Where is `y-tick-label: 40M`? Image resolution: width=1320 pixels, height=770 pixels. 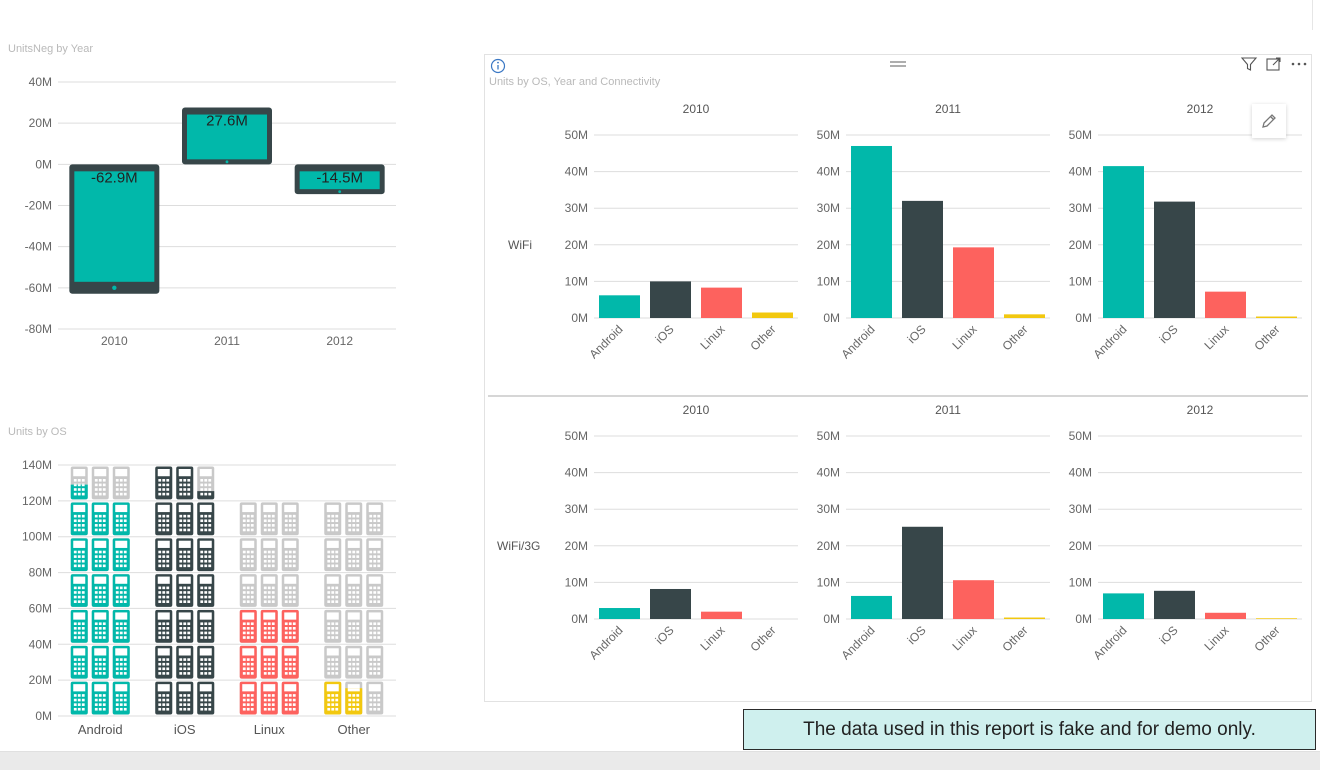
y-tick-label: 40M is located at coordinates (576, 172).